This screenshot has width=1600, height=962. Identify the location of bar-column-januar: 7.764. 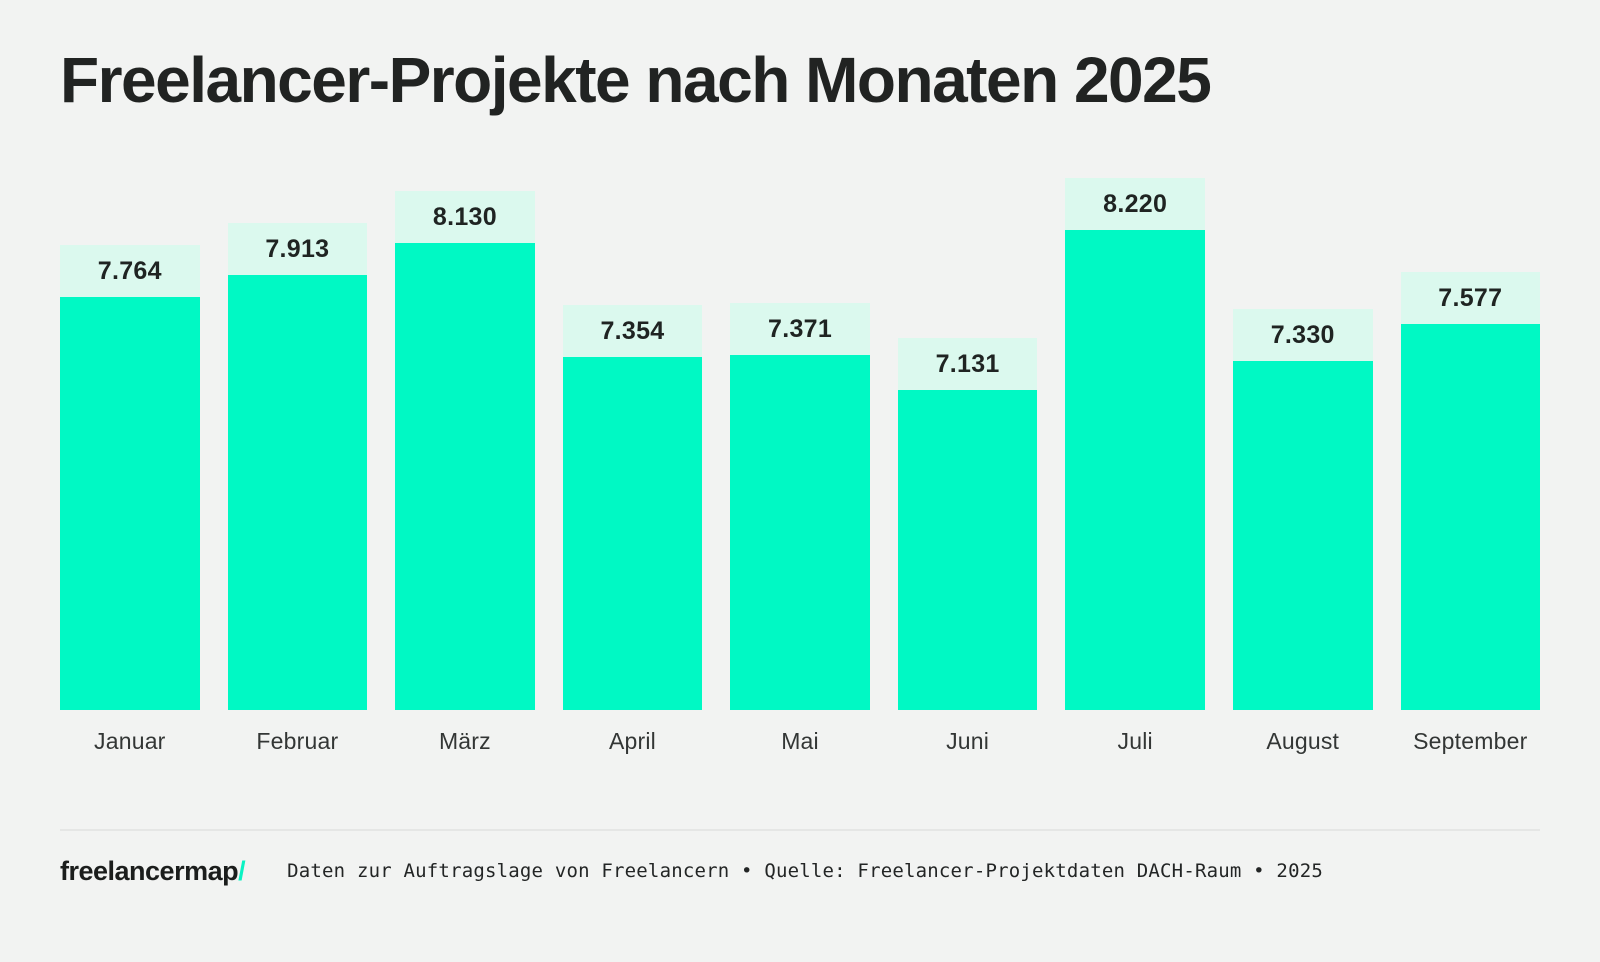
(130, 477).